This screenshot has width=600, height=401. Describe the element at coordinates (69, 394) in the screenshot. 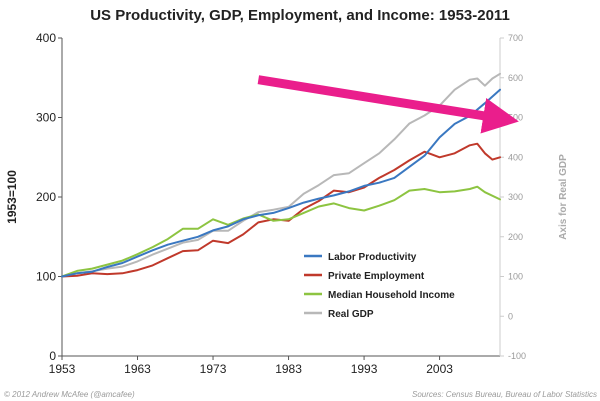

I see `copyright-footer: © 2012 Andrew McAfee (@amcafee)` at that location.